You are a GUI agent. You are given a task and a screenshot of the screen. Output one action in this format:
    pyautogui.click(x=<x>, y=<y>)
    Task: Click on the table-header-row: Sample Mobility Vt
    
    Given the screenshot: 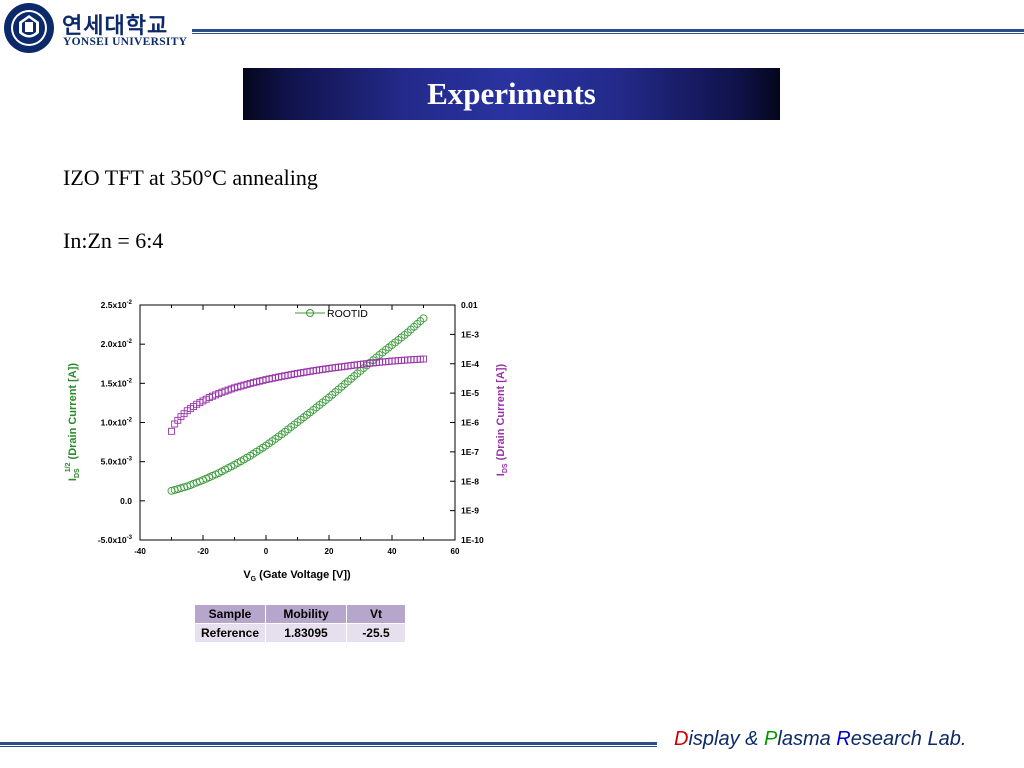 What is the action you would take?
    pyautogui.click(x=300, y=614)
    